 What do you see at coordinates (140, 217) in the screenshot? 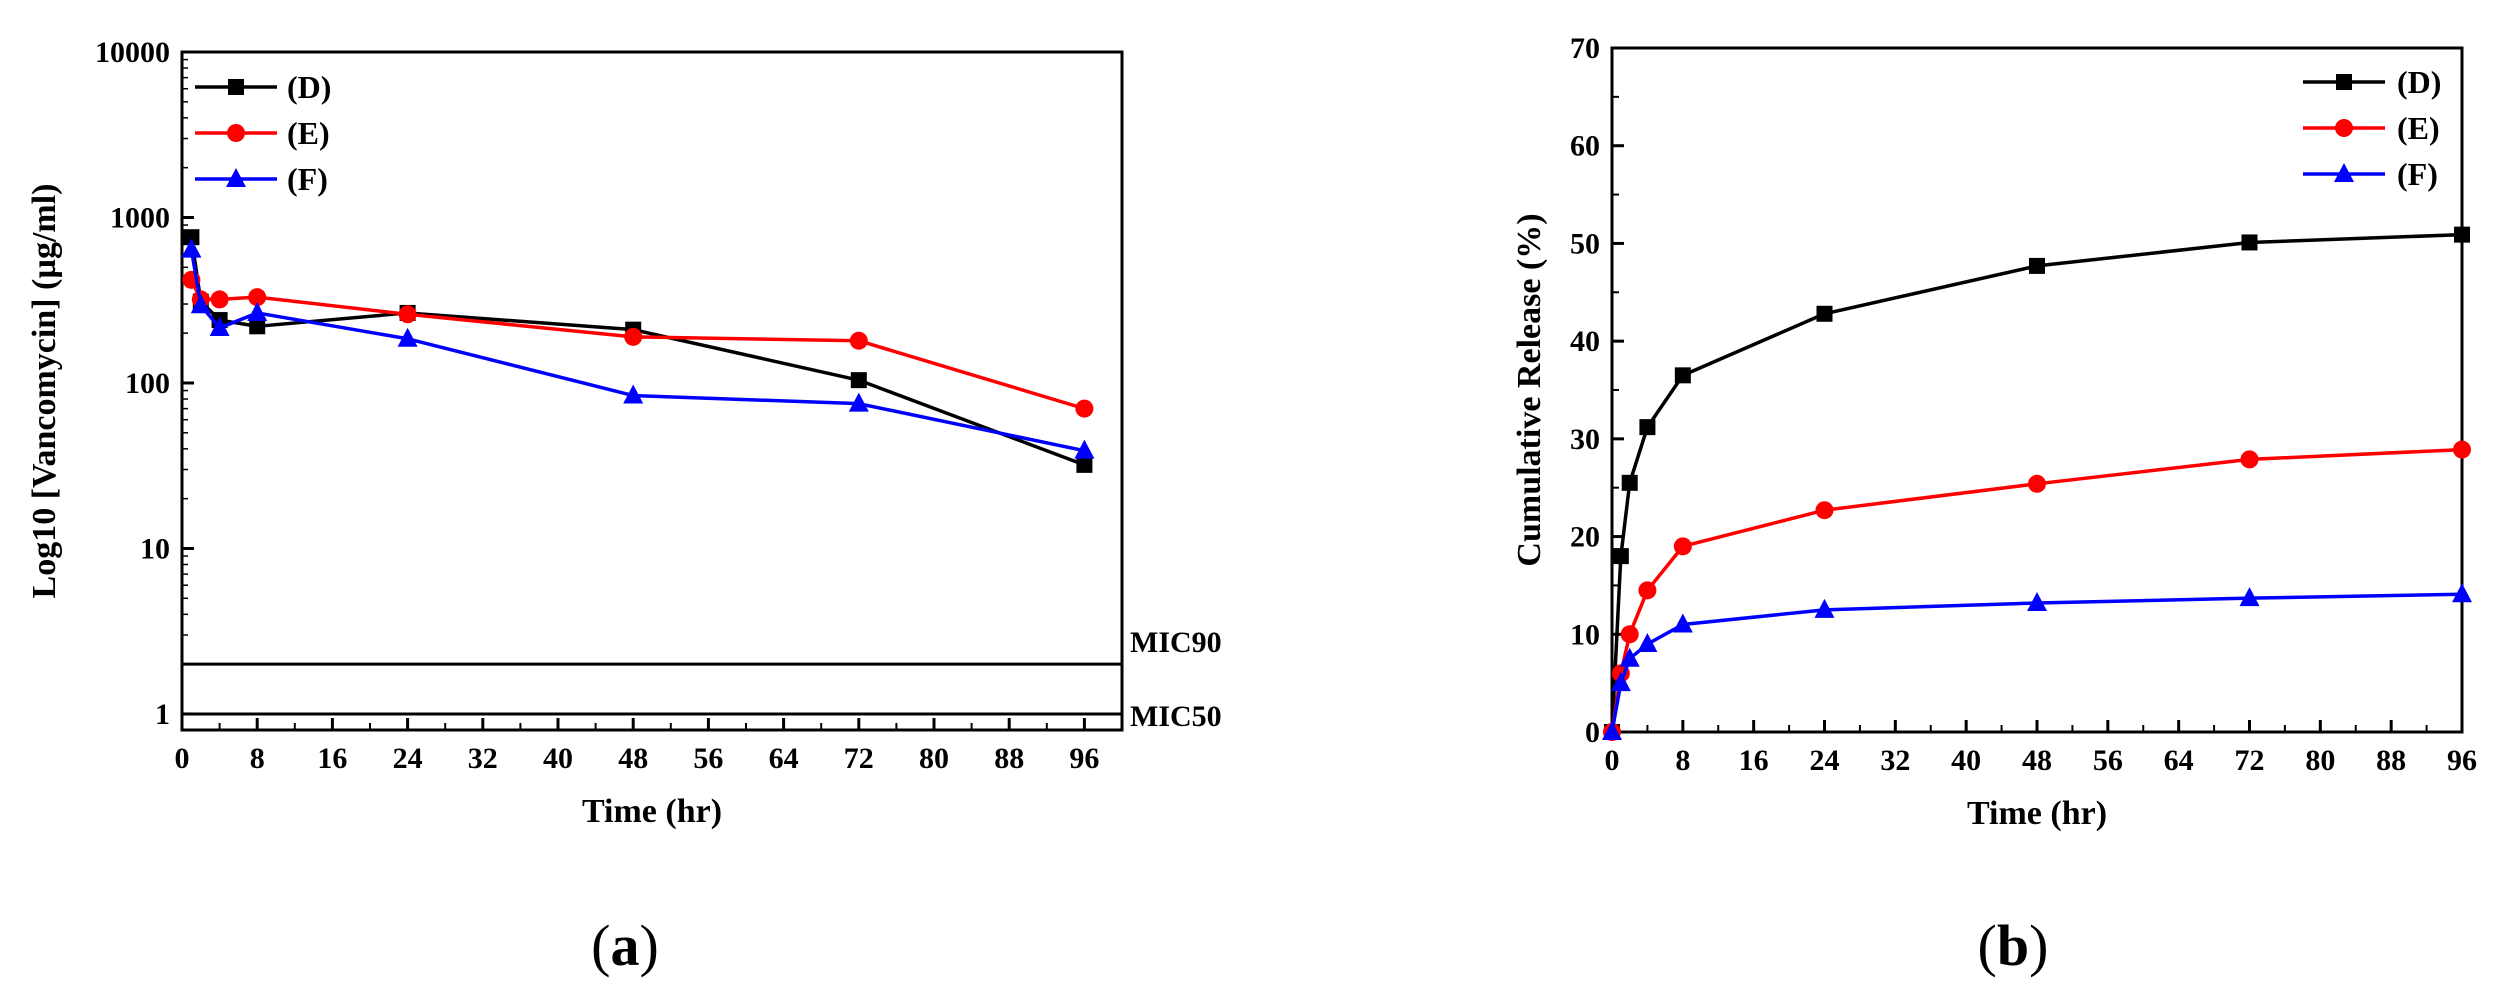
I see `y-tick-label: 1000` at bounding box center [140, 217].